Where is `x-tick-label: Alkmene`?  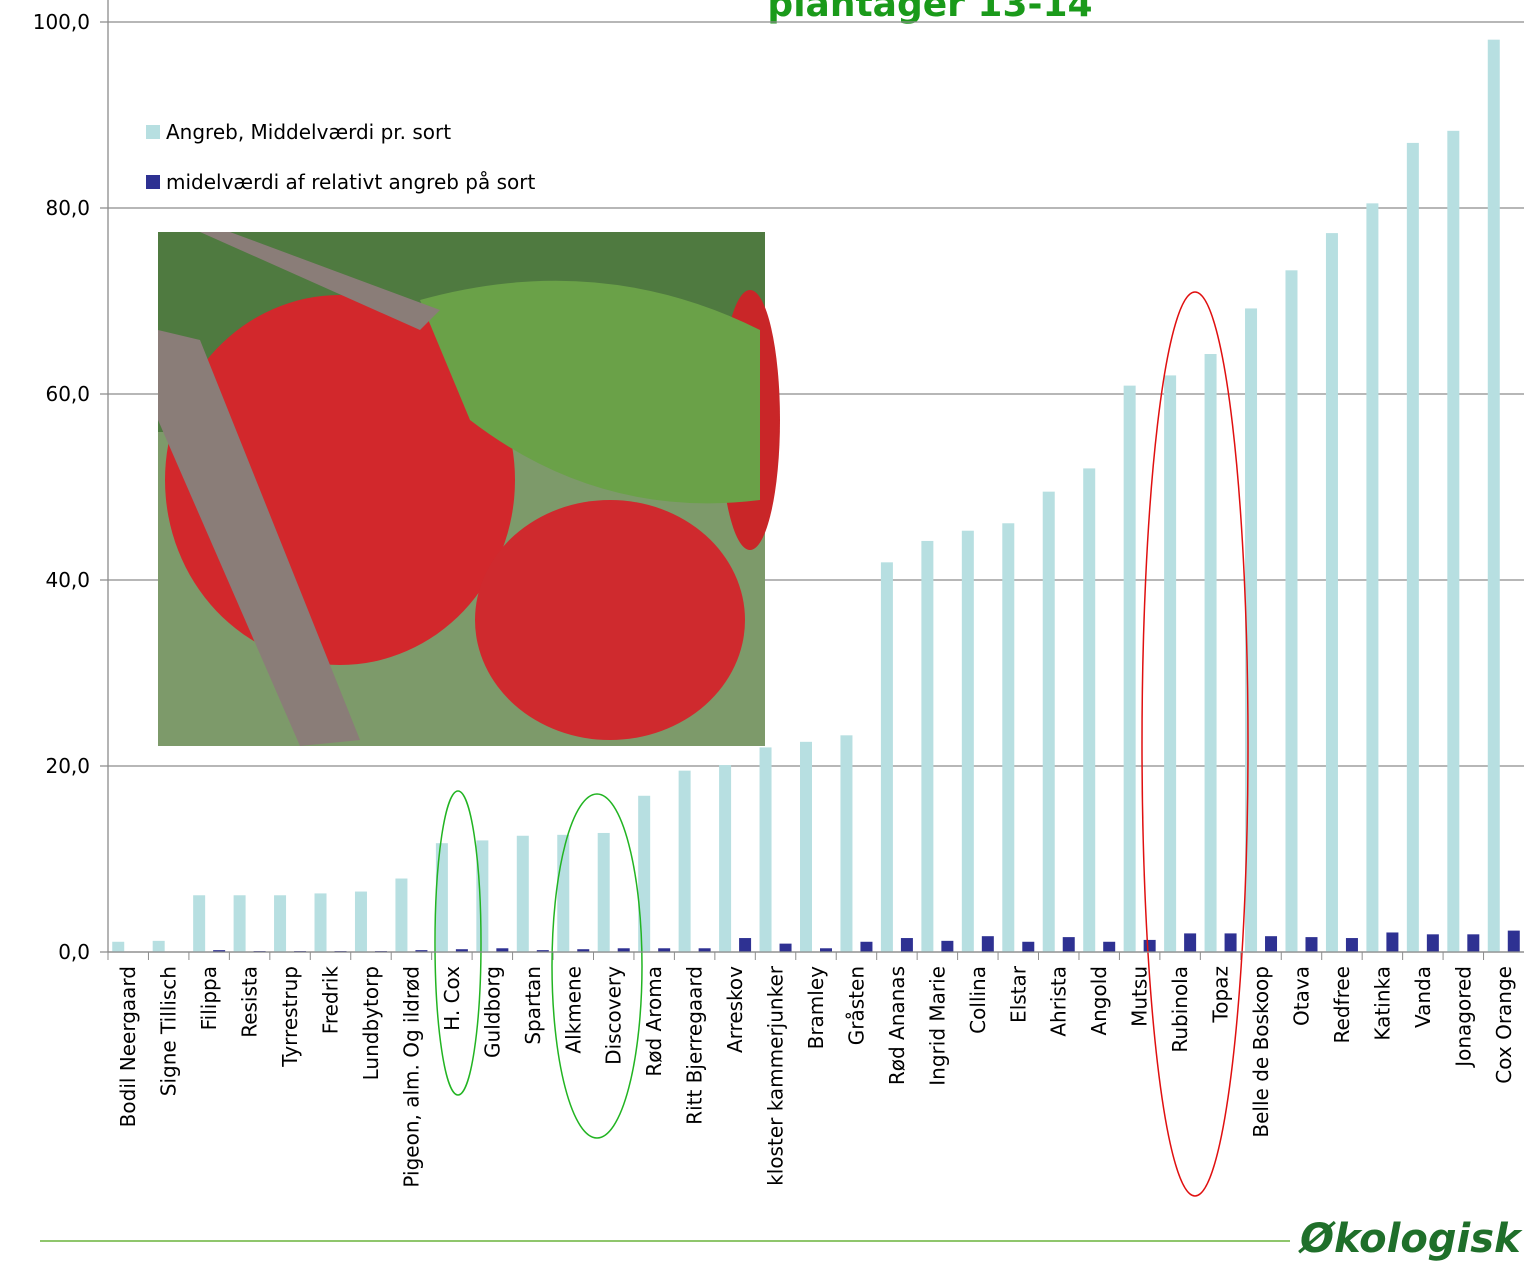 x-tick-label: Alkmene is located at coordinates (573, 1010).